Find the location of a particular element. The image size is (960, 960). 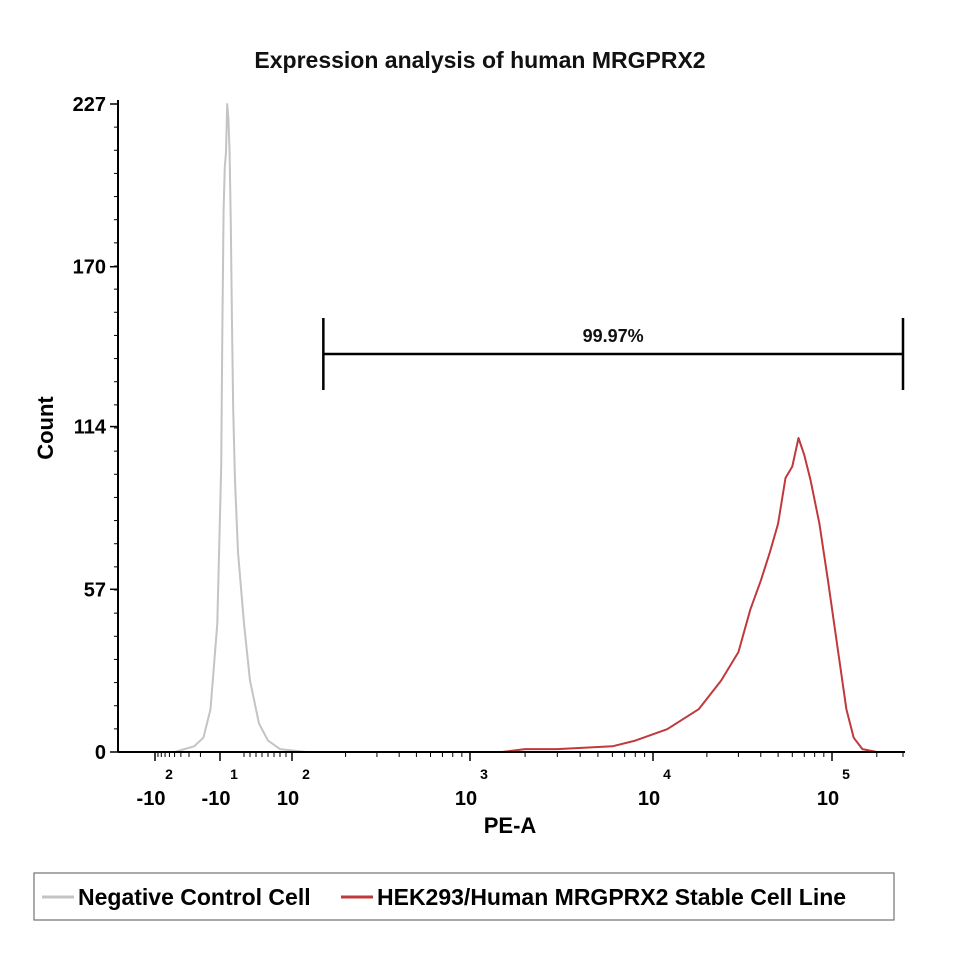

y-tick-label: 57 is located at coordinates (95, 590).